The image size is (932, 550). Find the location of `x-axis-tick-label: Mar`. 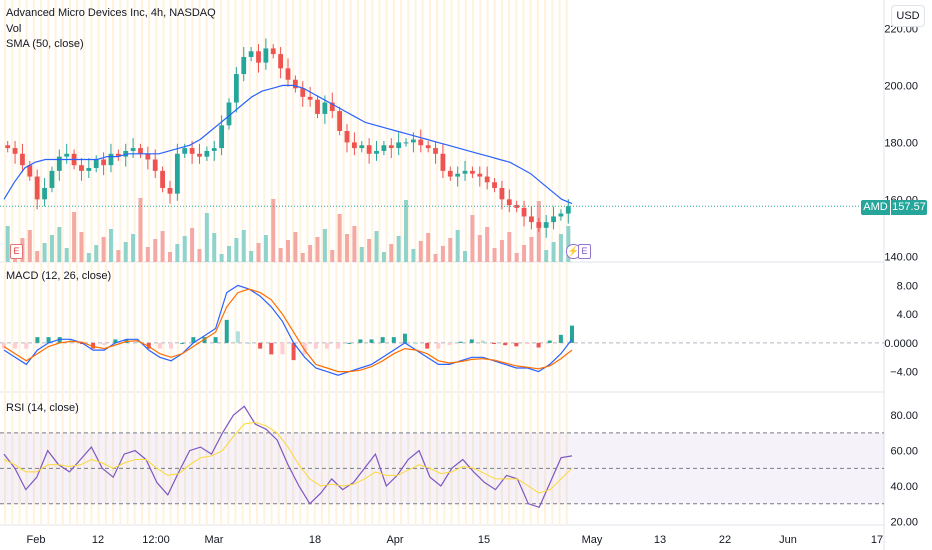

x-axis-tick-label: Mar is located at coordinates (214, 540).